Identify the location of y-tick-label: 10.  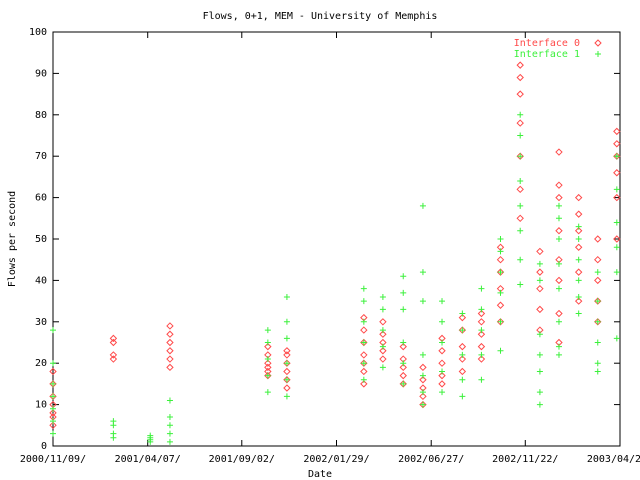
(41, 405).